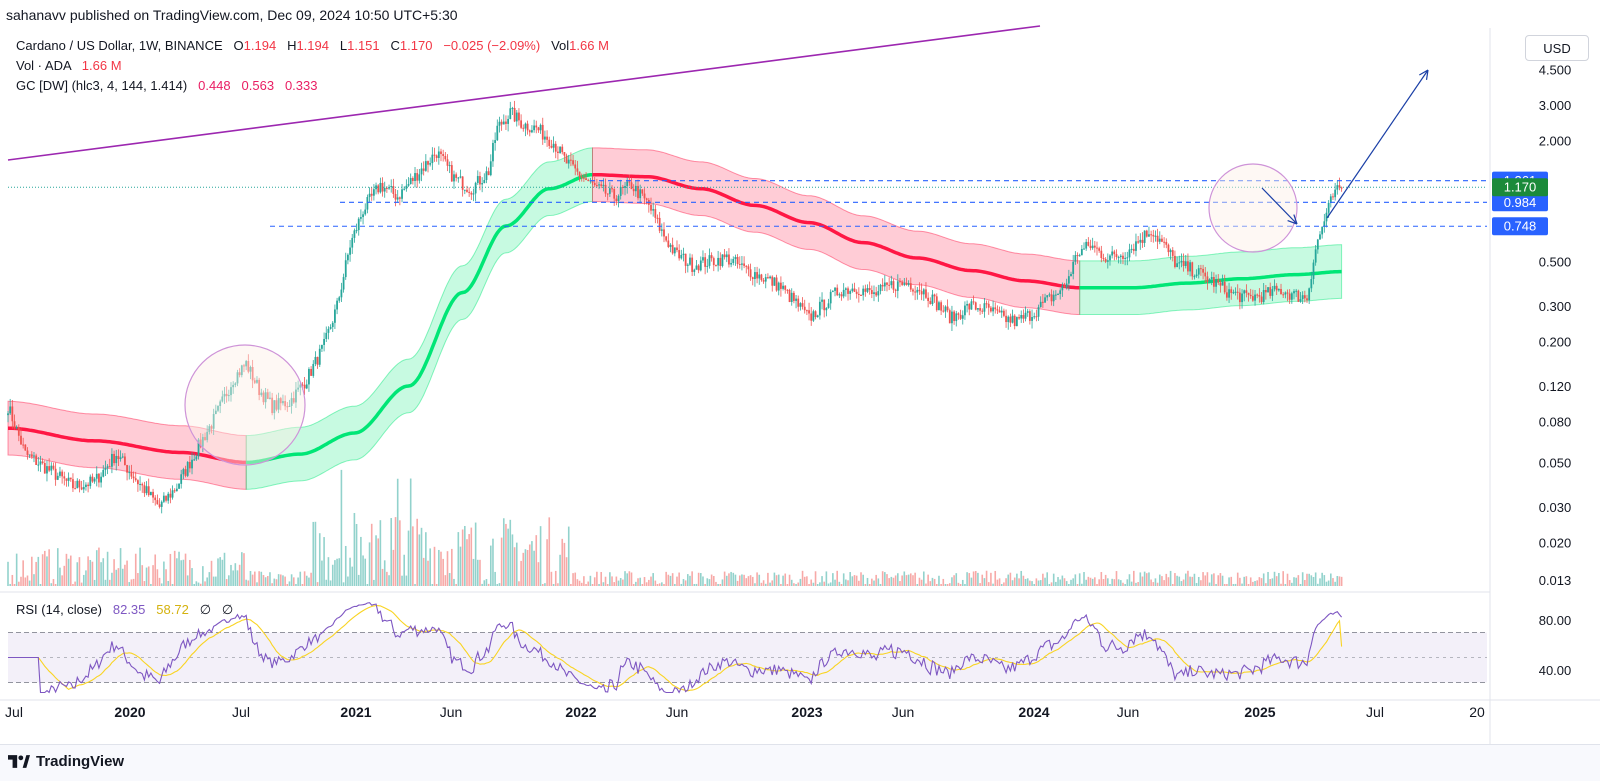  What do you see at coordinates (1557, 48) in the screenshot?
I see `currency-button: USD` at bounding box center [1557, 48].